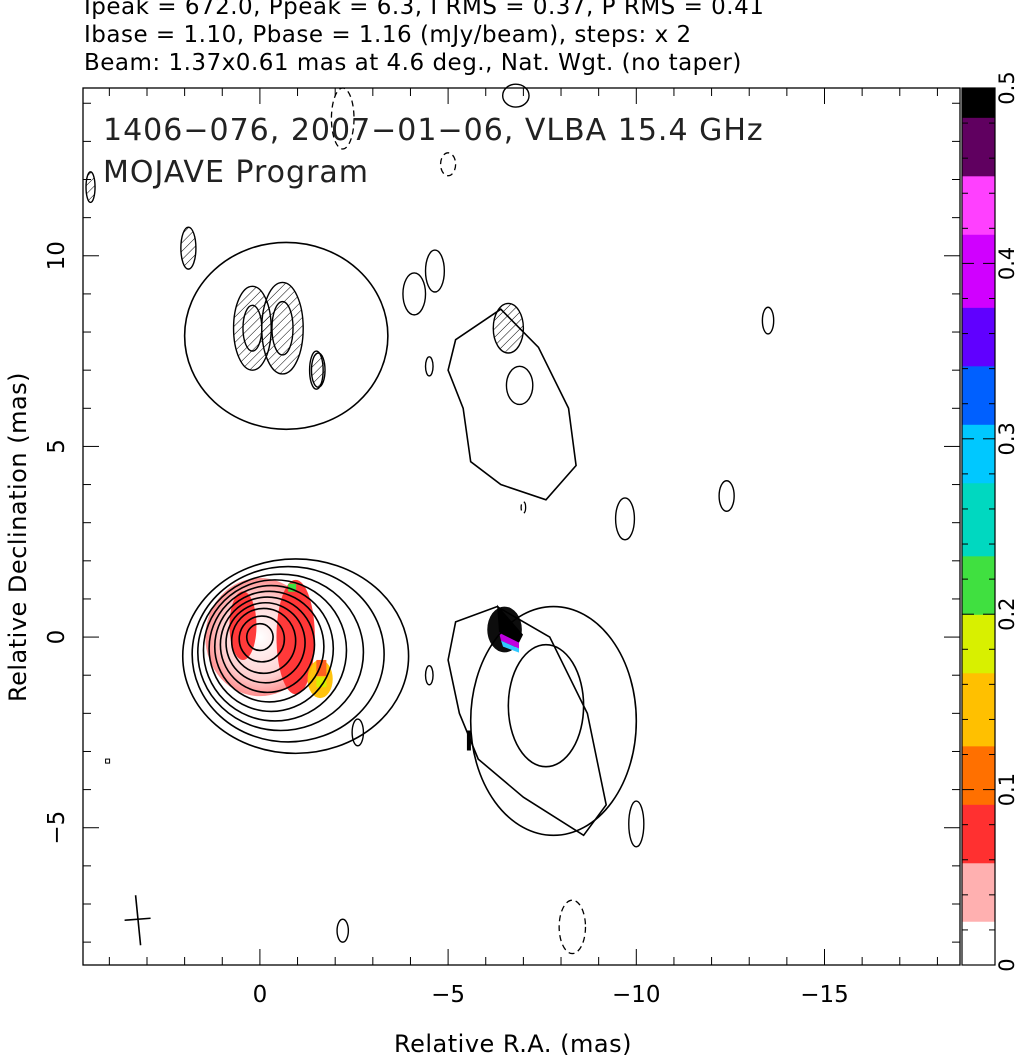  Describe the element at coordinates (448, 995) in the screenshot. I see `x-tick-label: −5` at that location.